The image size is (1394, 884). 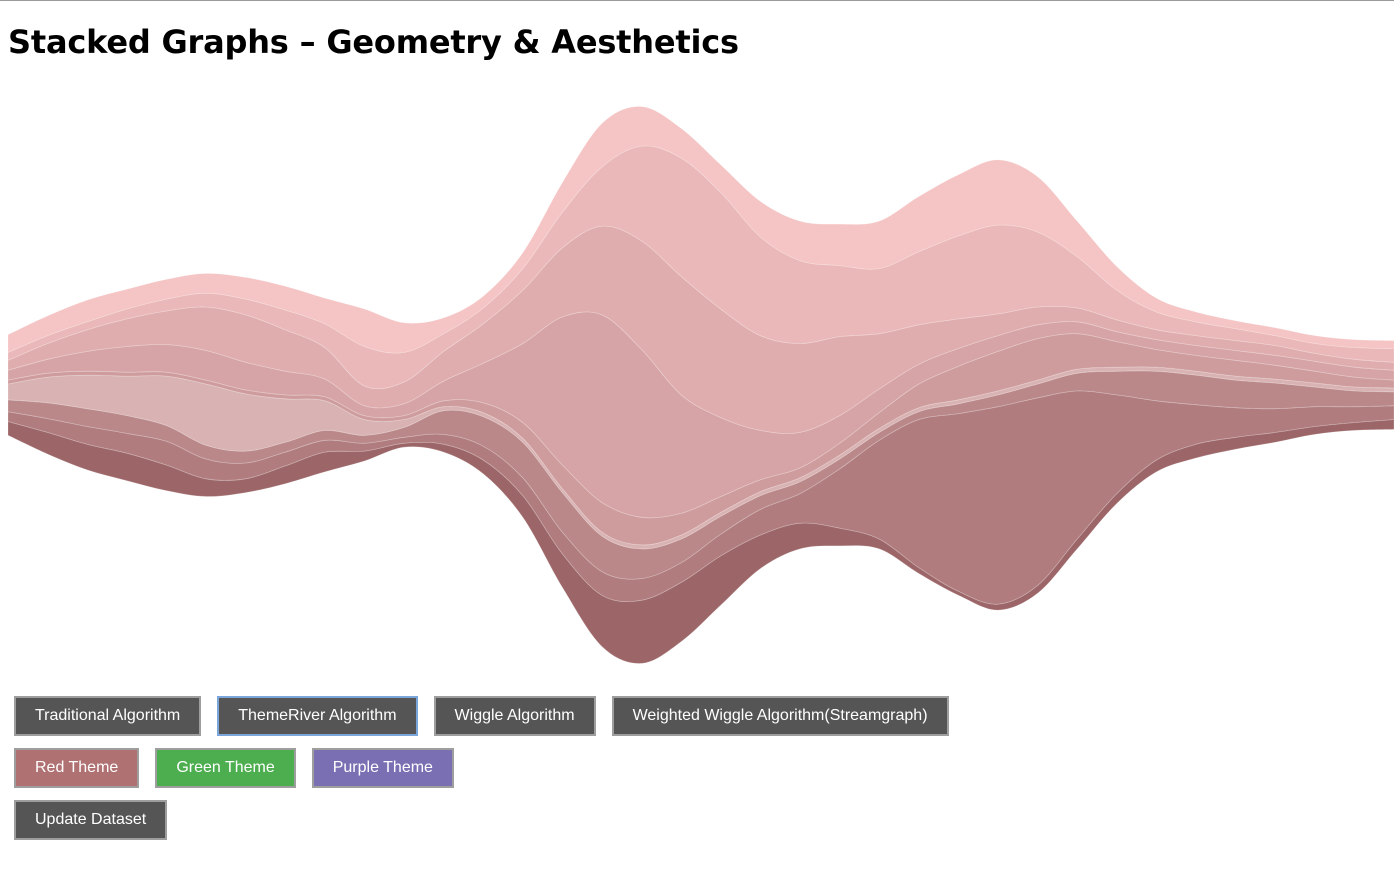 I want to click on theme-button-row: Red Theme Green Theme Purple Theme, so click(x=242, y=768).